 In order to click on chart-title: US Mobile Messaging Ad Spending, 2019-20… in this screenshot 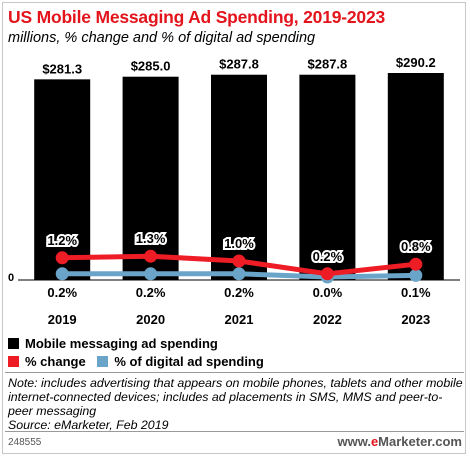, I will do `click(197, 17)`.